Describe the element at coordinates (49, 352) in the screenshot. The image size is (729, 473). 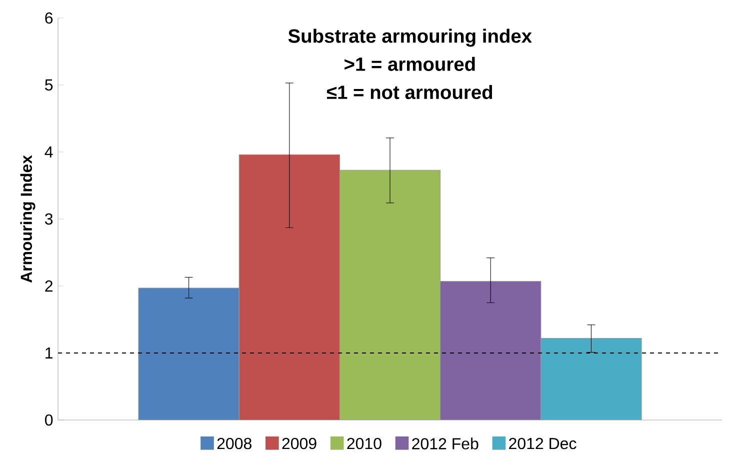
I see `y-tick-label: 1` at that location.